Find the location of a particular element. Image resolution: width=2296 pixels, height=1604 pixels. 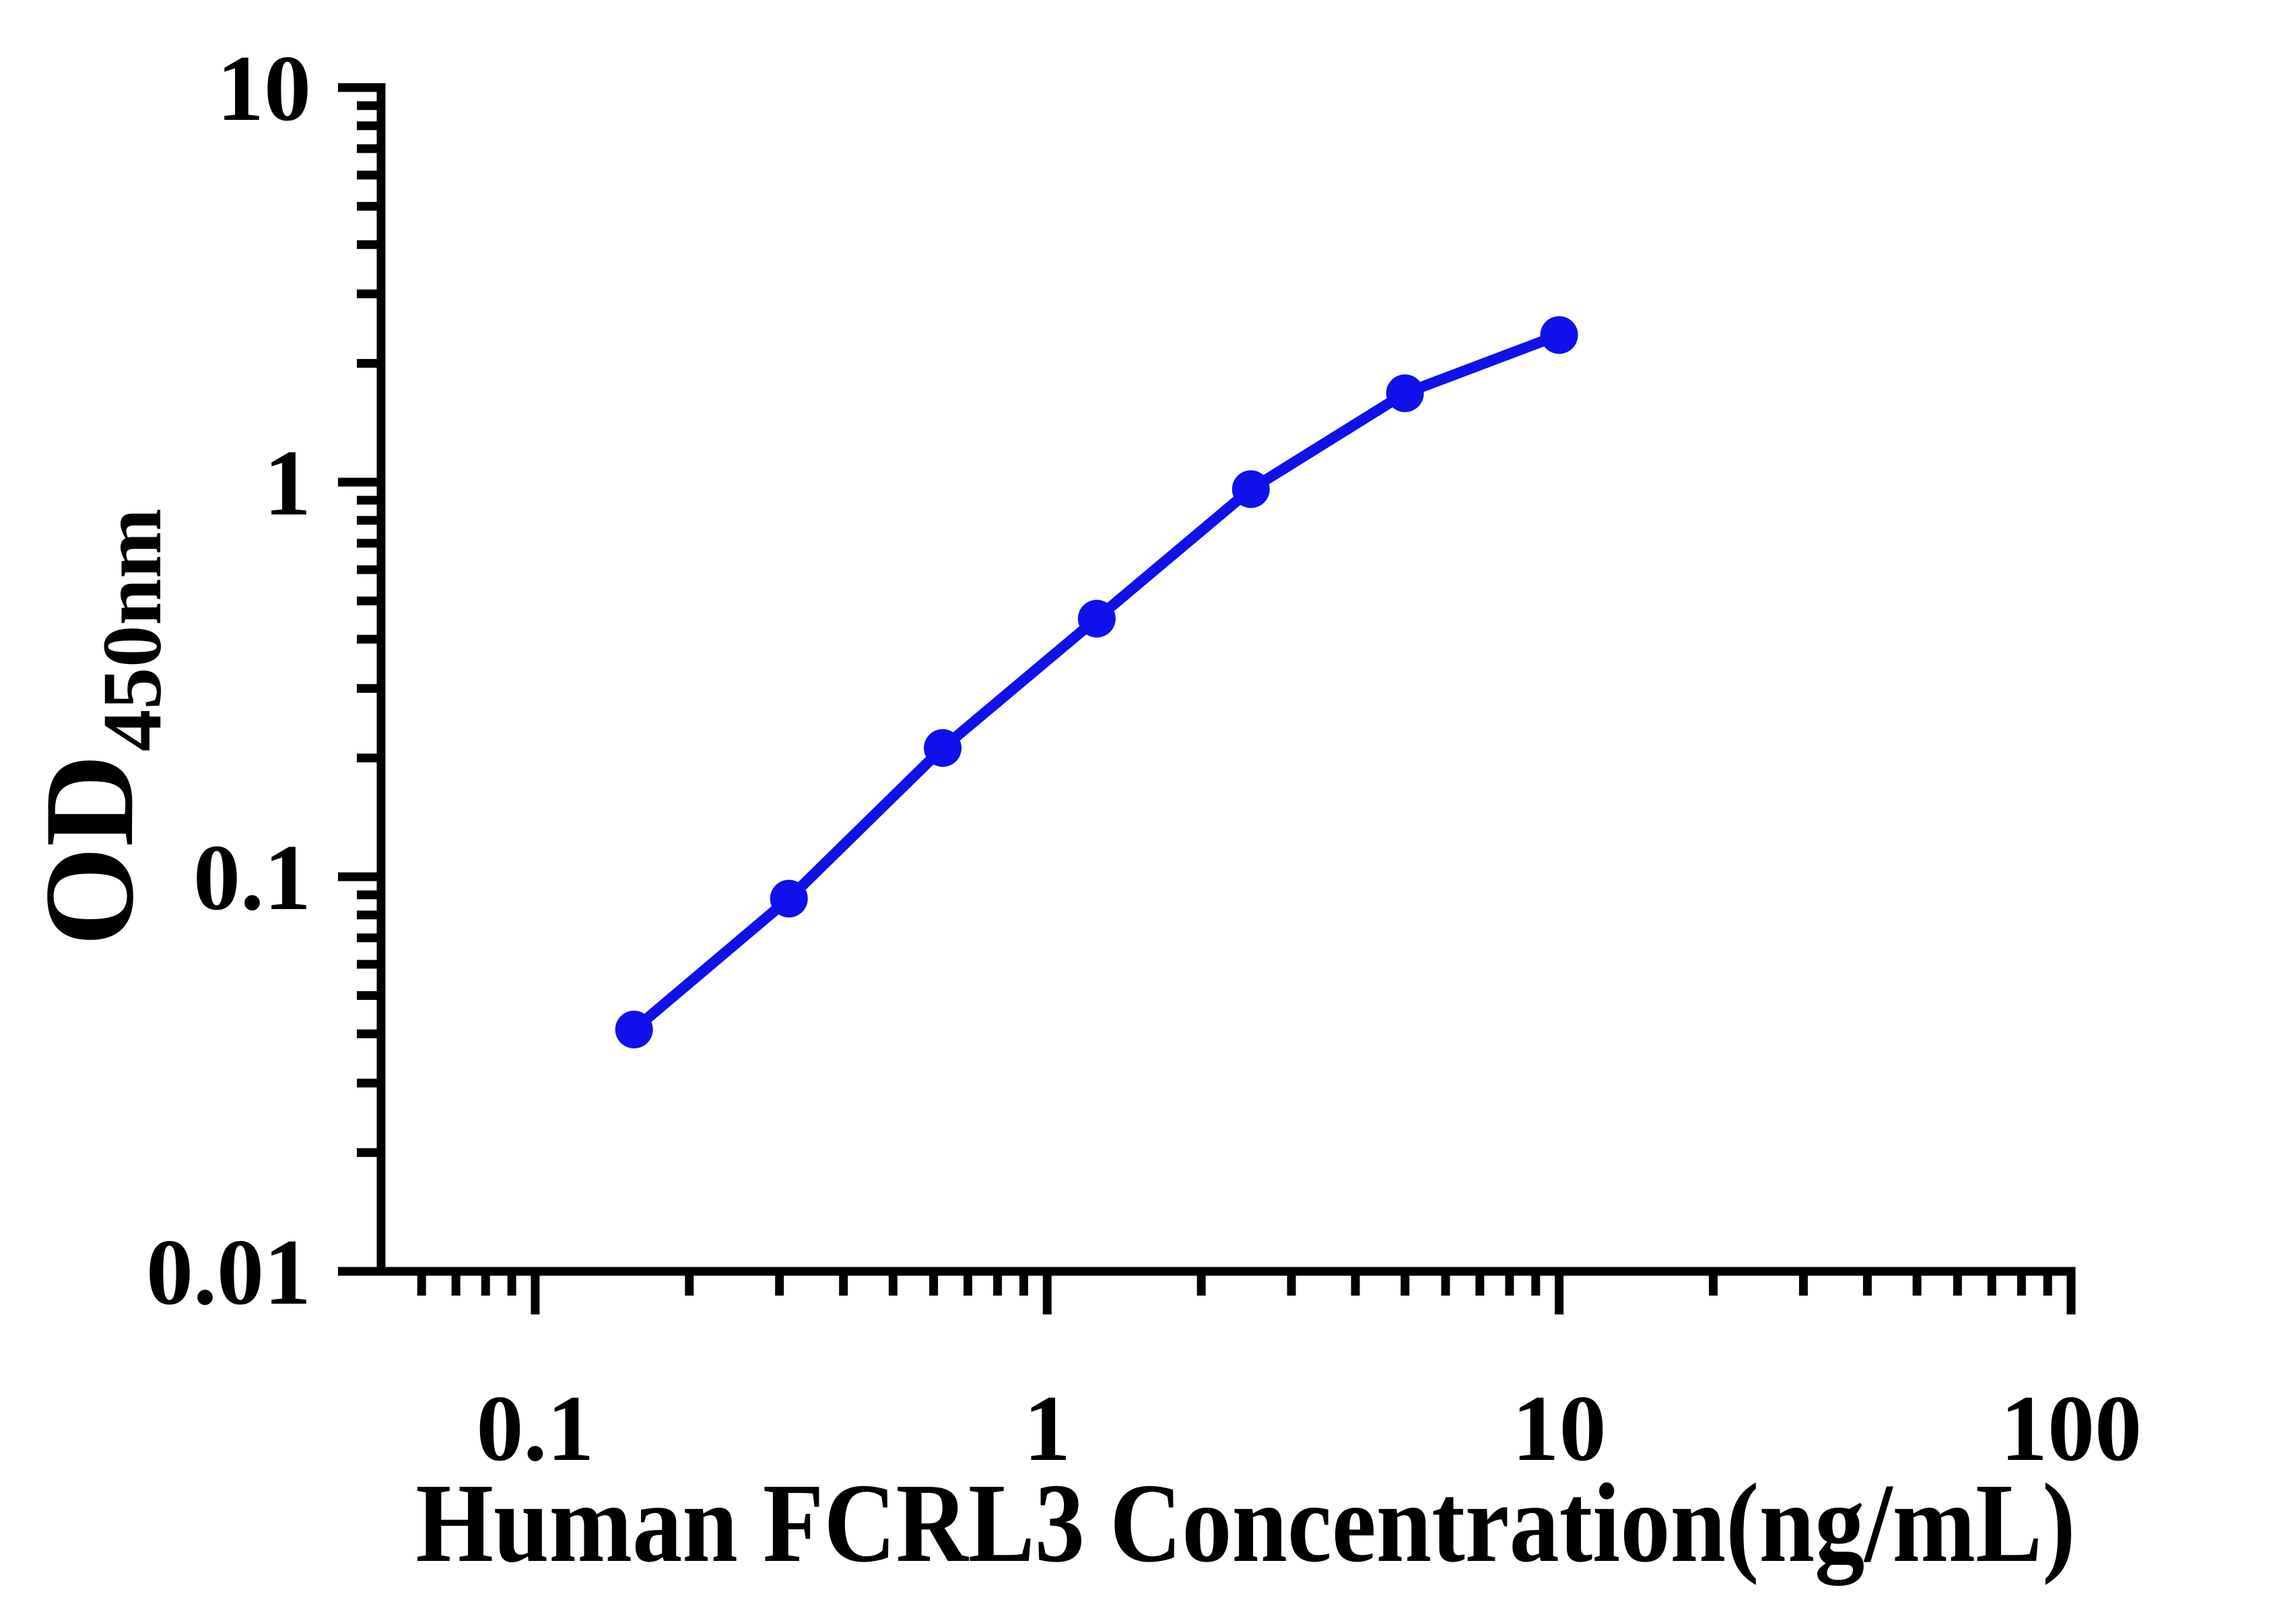

y-tick-label: 1 is located at coordinates (287, 483).